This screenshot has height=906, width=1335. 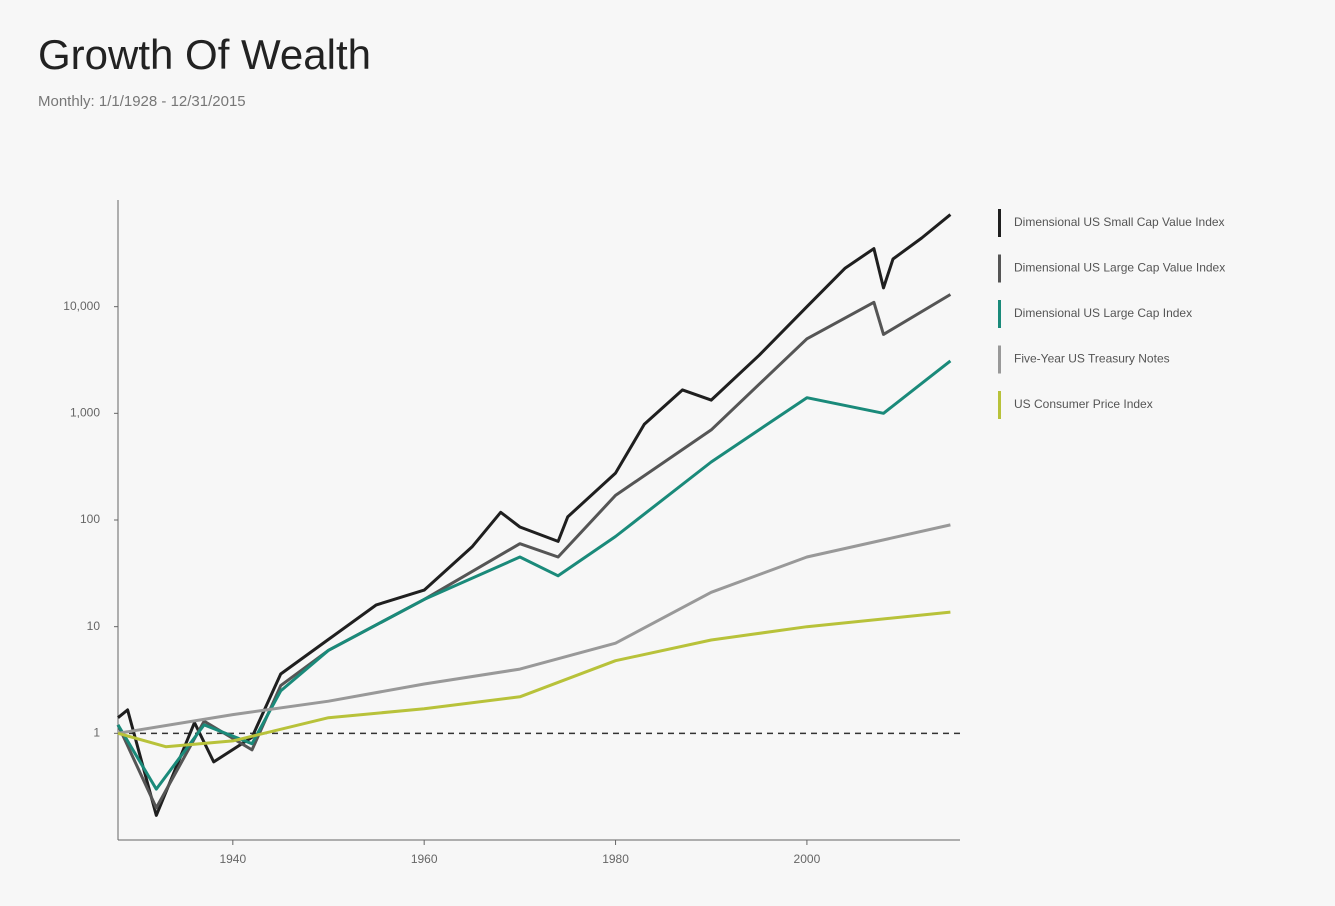 I want to click on chart-subtitle: Monthly: 1/1/1928 - 12/31/2015, so click(x=142, y=101).